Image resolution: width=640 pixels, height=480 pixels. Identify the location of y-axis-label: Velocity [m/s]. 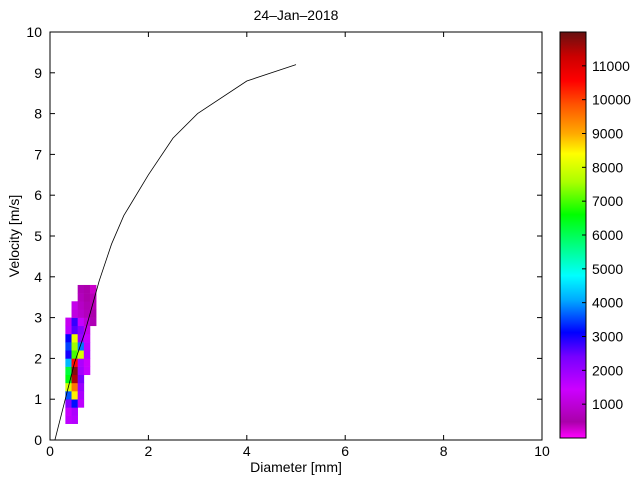
(14, 236).